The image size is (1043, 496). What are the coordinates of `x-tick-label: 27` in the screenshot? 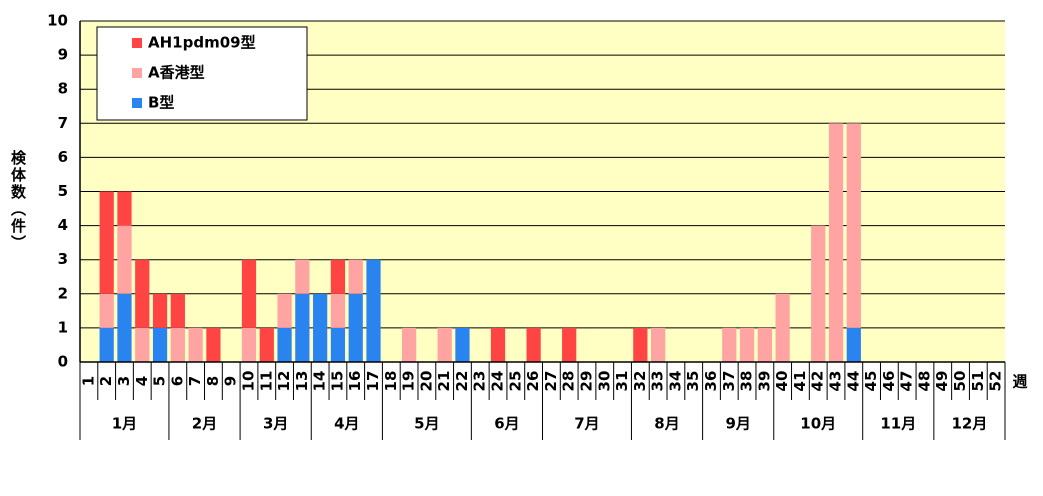 It's located at (551, 381).